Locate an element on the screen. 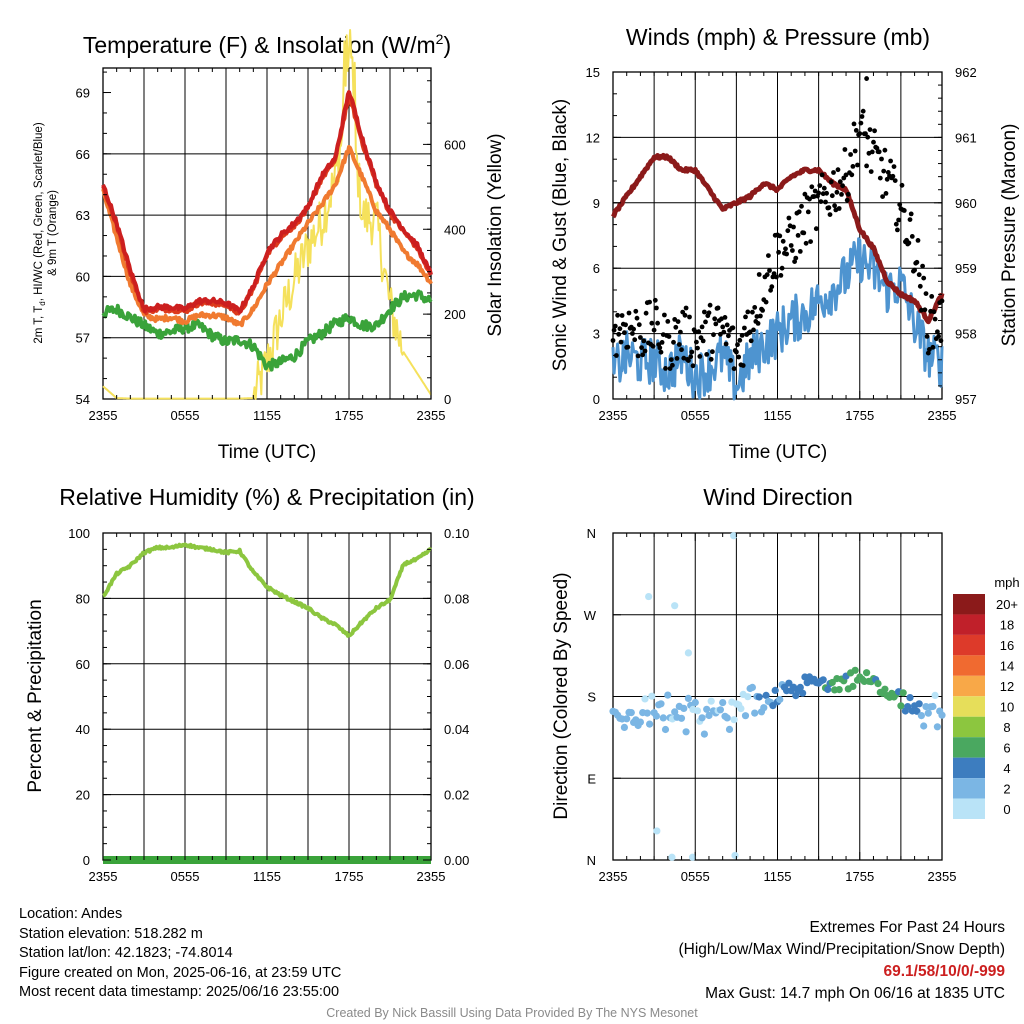  colorbar-label: 18 is located at coordinates (1007, 625).